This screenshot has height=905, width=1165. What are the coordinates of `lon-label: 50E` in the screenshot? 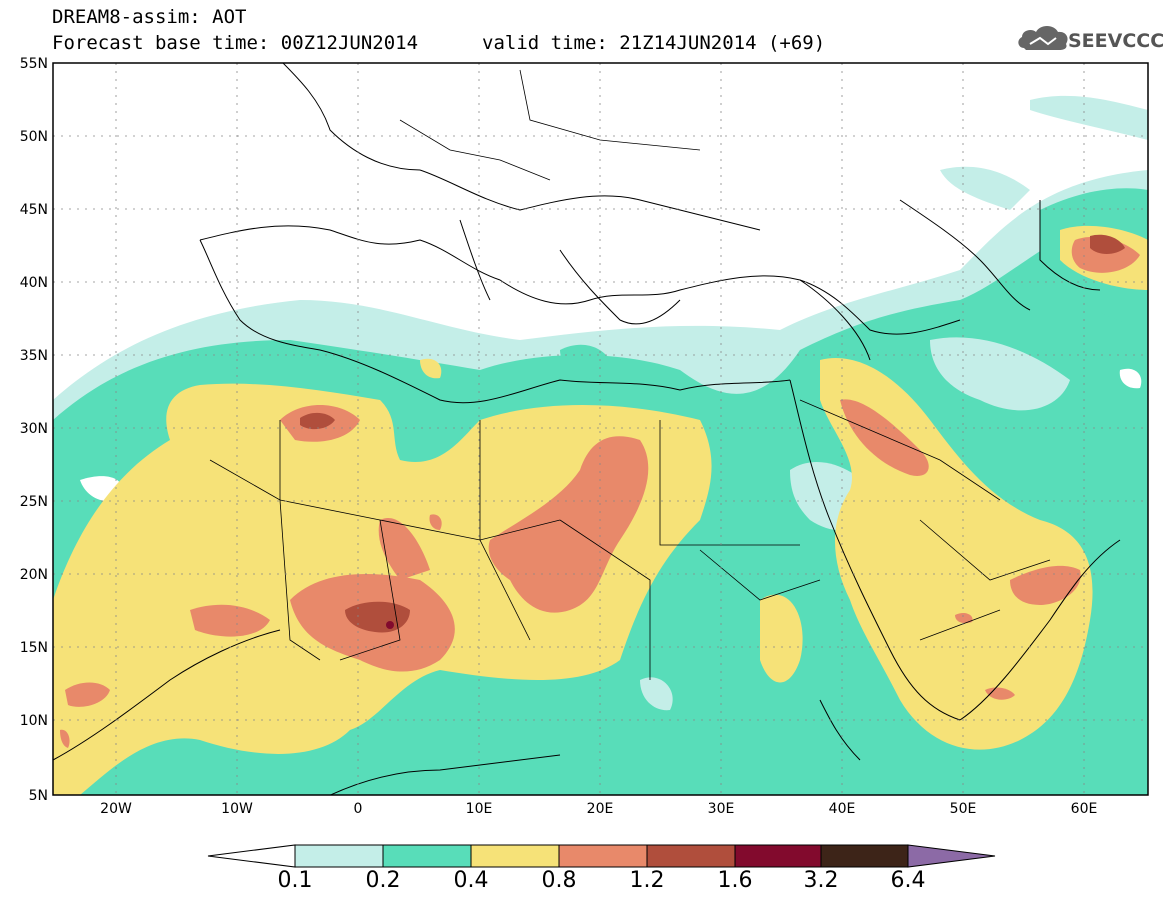 It's located at (963, 809).